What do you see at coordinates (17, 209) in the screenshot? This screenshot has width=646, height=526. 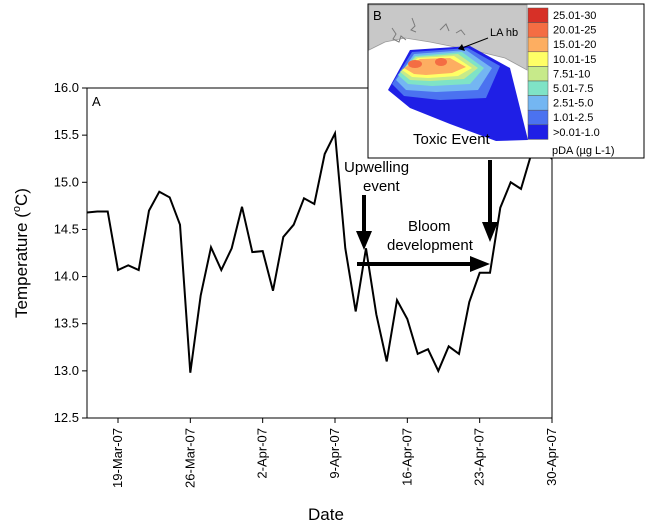 I see `y-axis-title-superscript: o` at bounding box center [17, 209].